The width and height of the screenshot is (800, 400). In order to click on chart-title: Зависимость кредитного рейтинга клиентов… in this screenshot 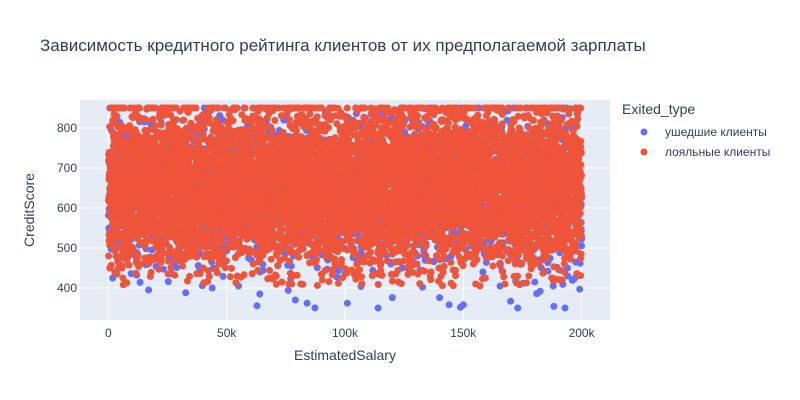, I will do `click(343, 45)`.